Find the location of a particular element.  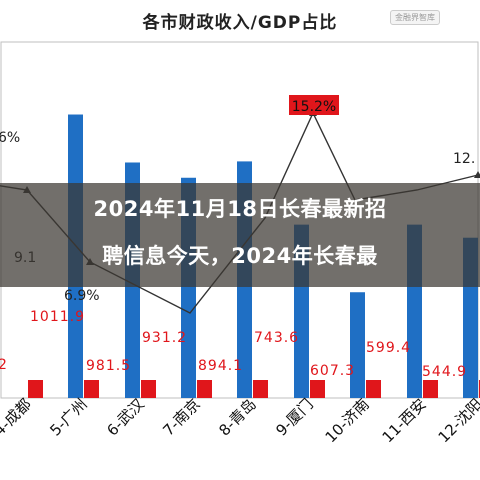

category-label-6: 10-济南 is located at coordinates (347, 420).